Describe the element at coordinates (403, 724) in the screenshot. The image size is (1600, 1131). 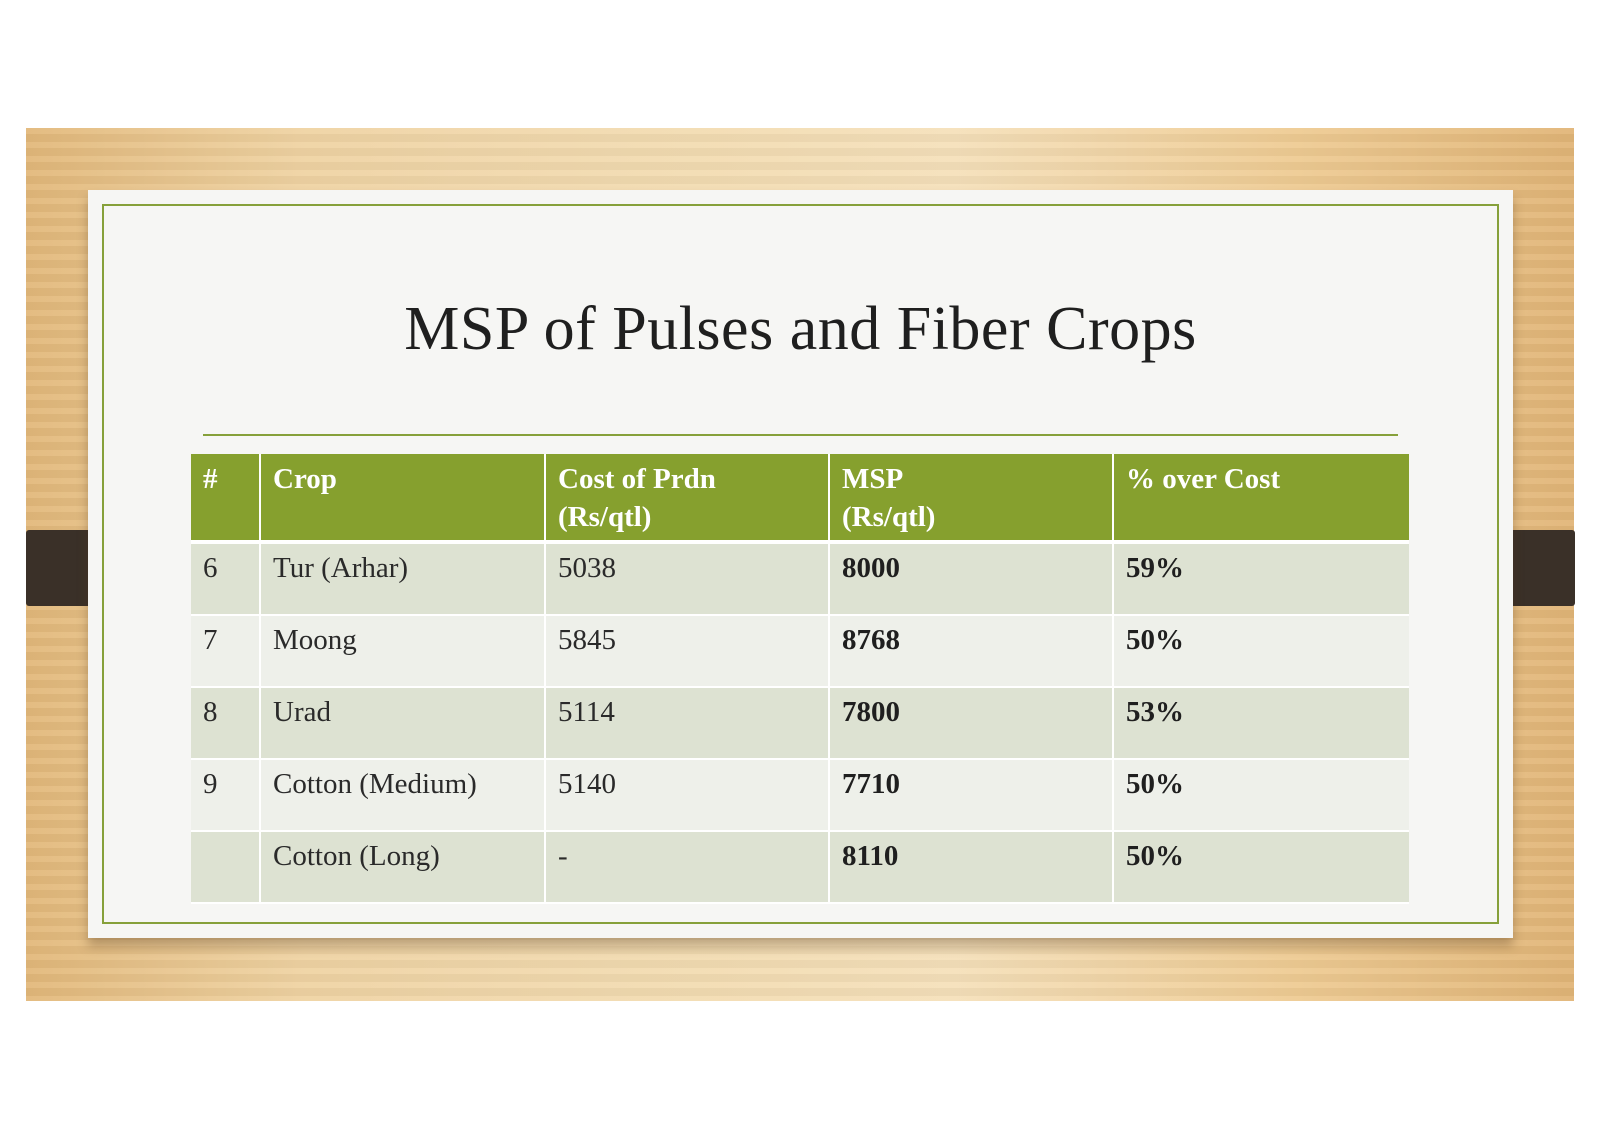
I see `cell-crop: Urad` at that location.